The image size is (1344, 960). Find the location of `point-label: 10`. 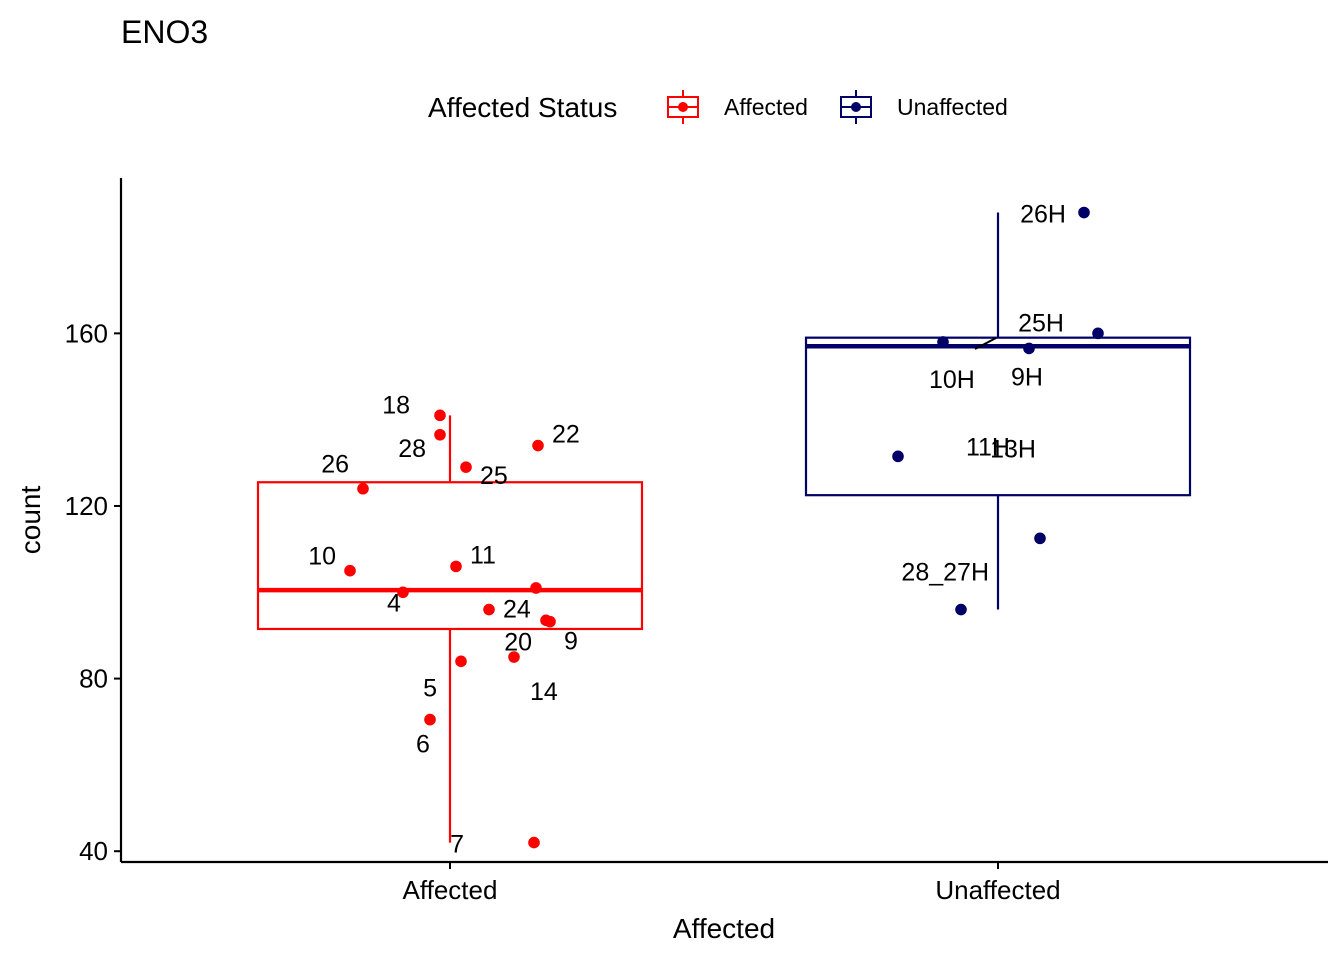

point-label: 10 is located at coordinates (322, 557).